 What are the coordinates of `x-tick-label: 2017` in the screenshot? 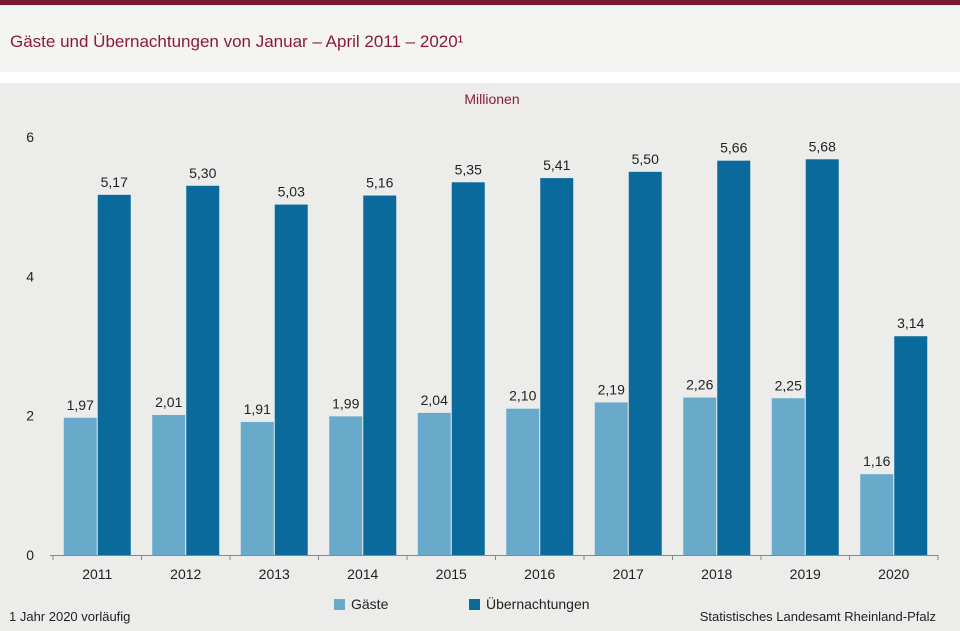 It's located at (628, 574).